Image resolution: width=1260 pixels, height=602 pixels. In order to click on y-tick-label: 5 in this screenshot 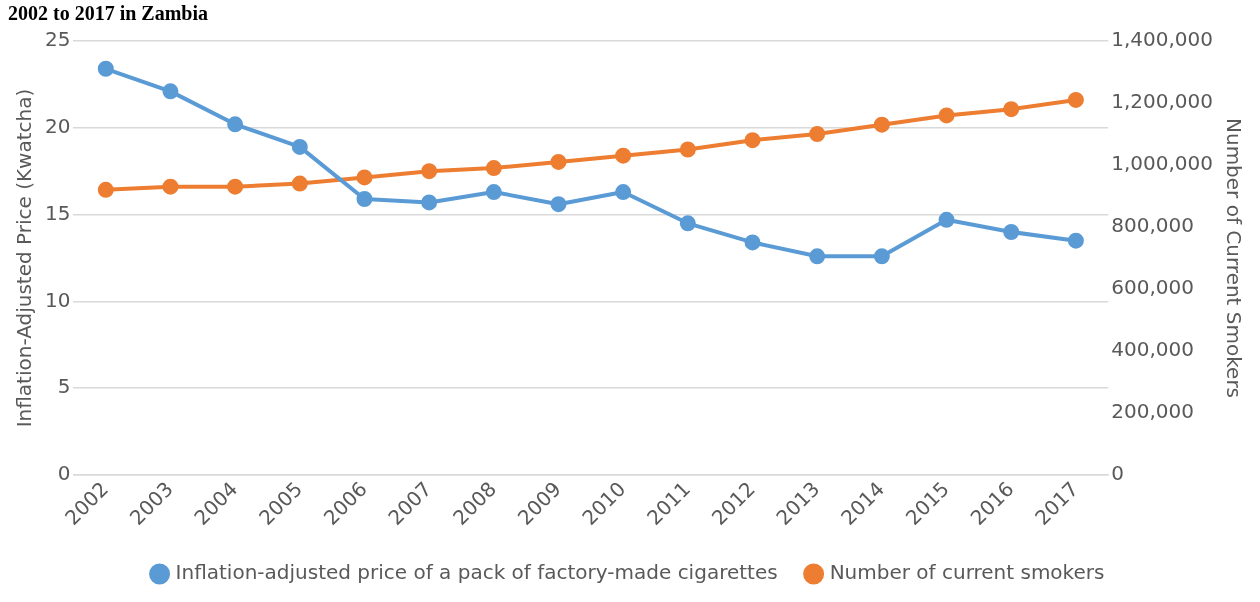, I will do `click(64, 386)`.